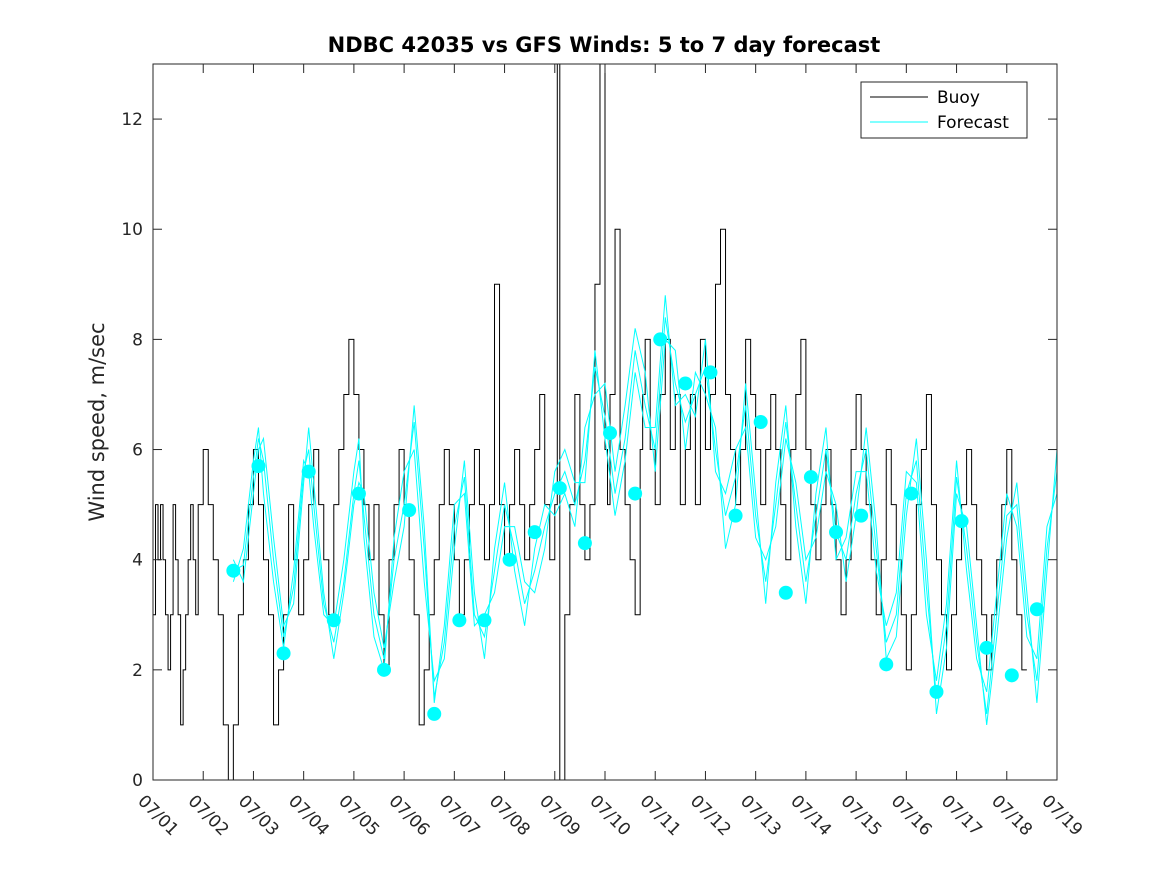  Describe the element at coordinates (137, 671) in the screenshot. I see `y-tick-label: 2` at that location.